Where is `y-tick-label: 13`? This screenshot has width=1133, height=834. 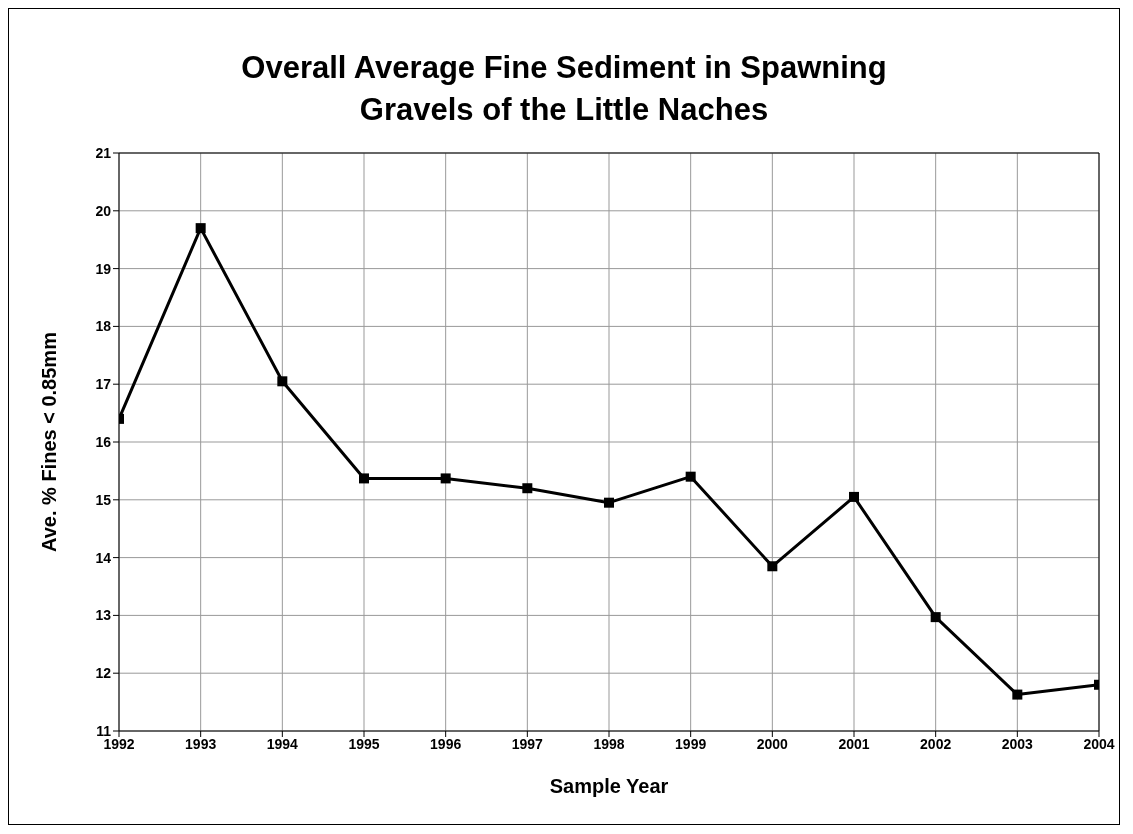
y-tick-label: 13 is located at coordinates (103, 615).